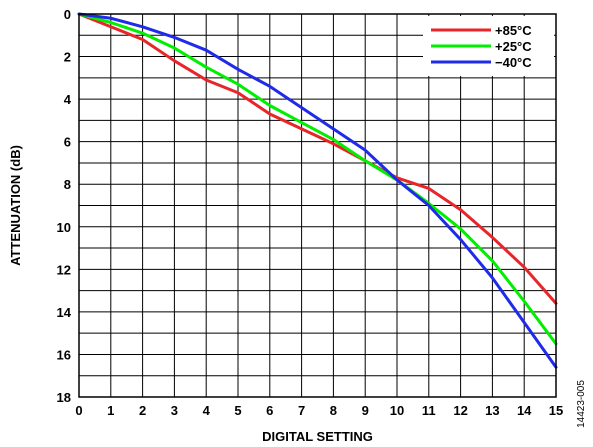  I want to click on x-tick-label: 13, so click(492, 410).